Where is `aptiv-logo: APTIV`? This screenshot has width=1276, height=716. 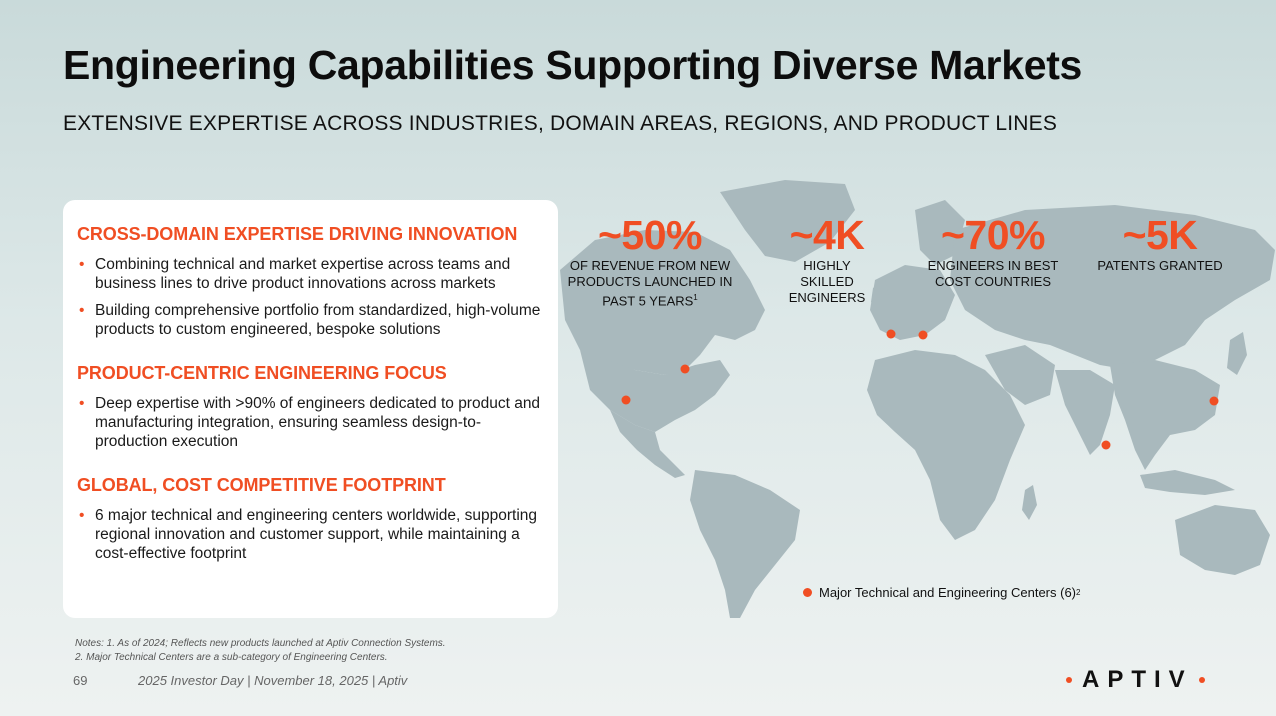 aptiv-logo: APTIV is located at coordinates (1135, 680).